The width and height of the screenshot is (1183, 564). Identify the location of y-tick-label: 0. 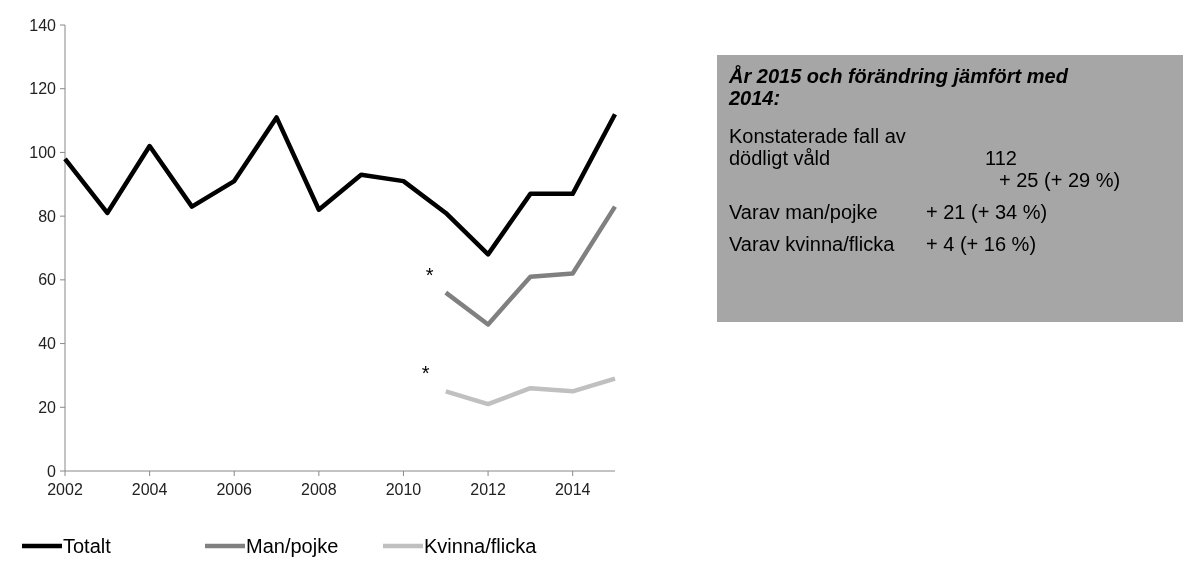
(52, 471).